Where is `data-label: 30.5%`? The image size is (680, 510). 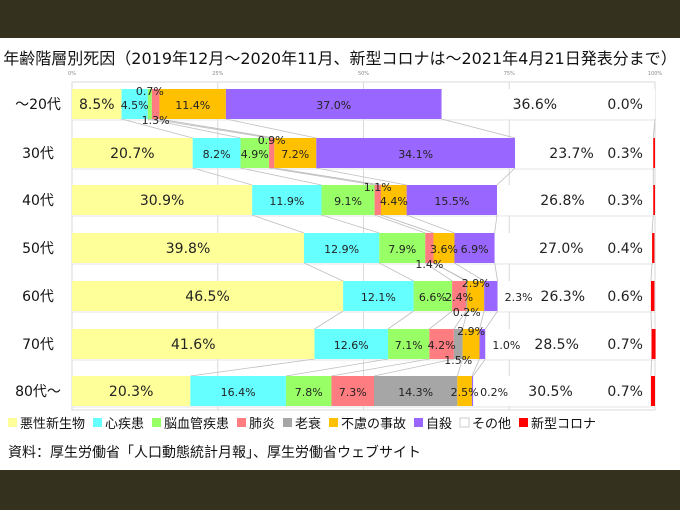 data-label: 30.5% is located at coordinates (550, 392).